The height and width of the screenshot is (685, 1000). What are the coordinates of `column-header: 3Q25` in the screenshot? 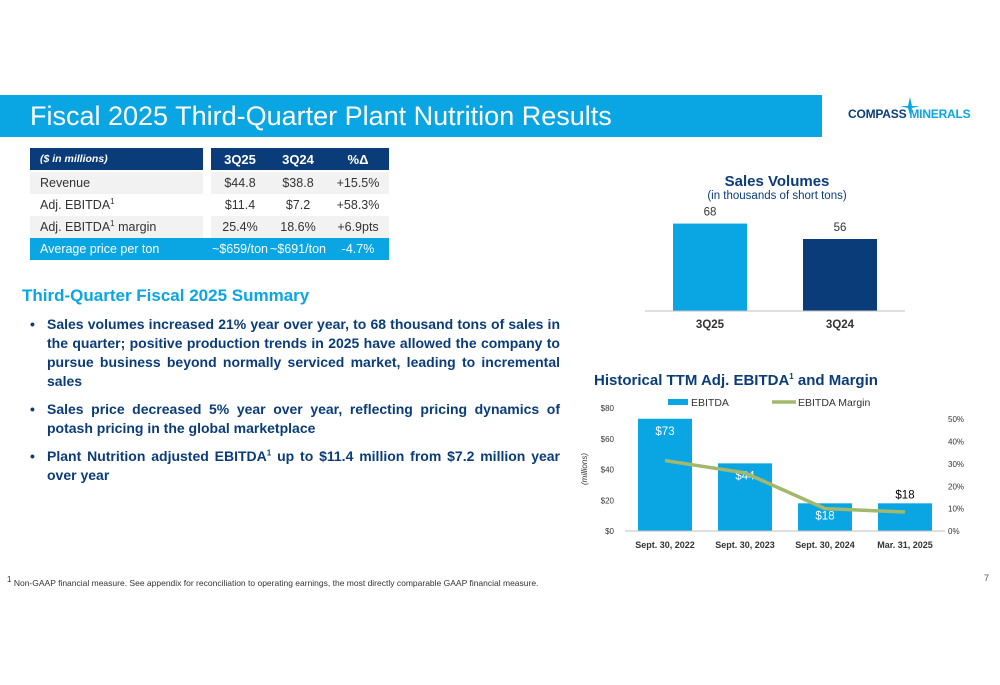 It's located at (240, 159).